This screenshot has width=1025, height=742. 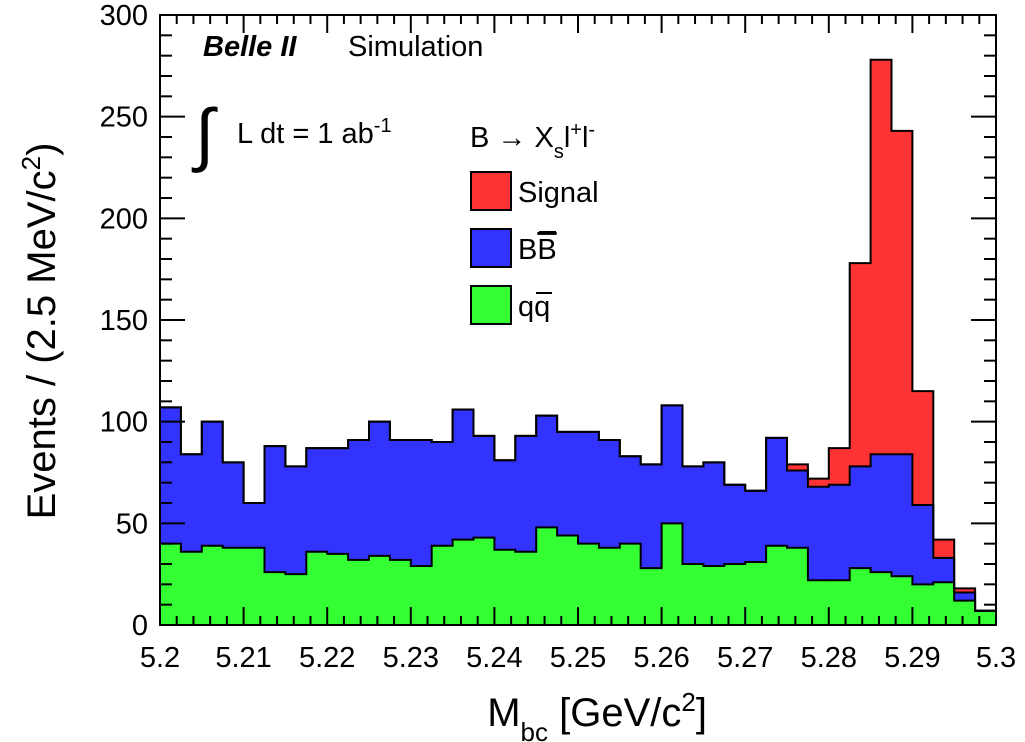 I want to click on process-label: B → Xsl+l-, so click(x=532, y=141).